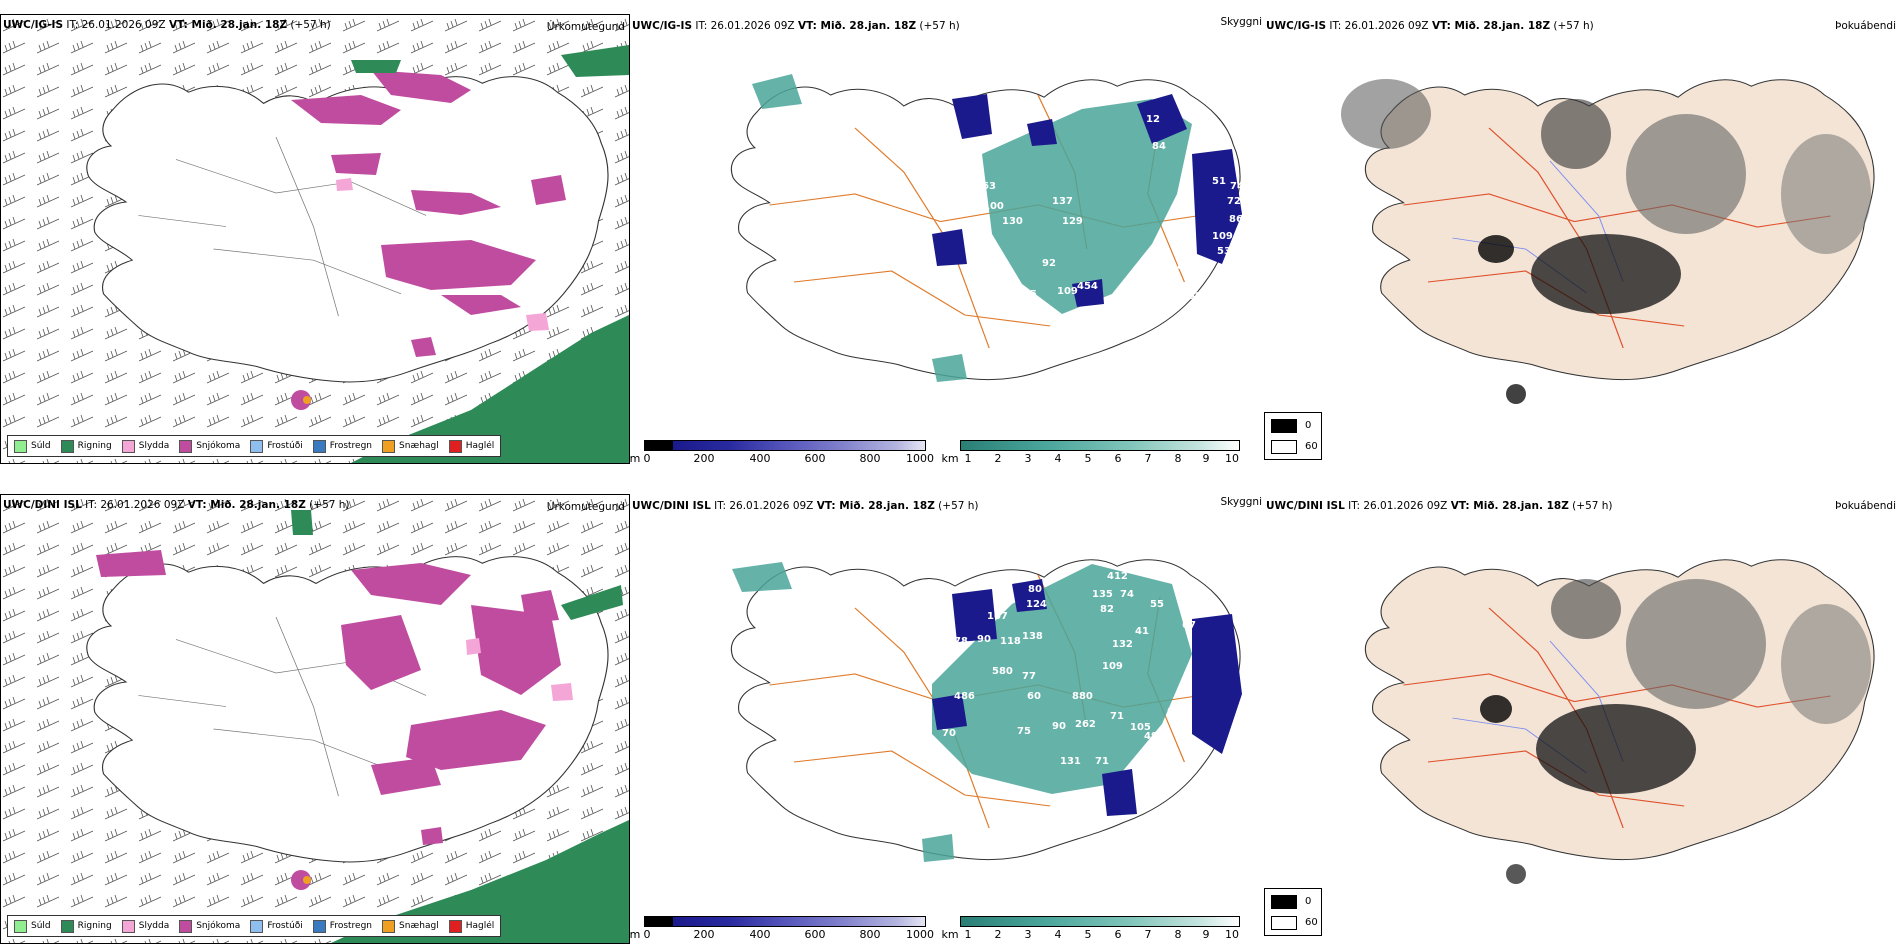  Describe the element at coordinates (1157, 604) in the screenshot. I see `ceiling-label: 55` at that location.